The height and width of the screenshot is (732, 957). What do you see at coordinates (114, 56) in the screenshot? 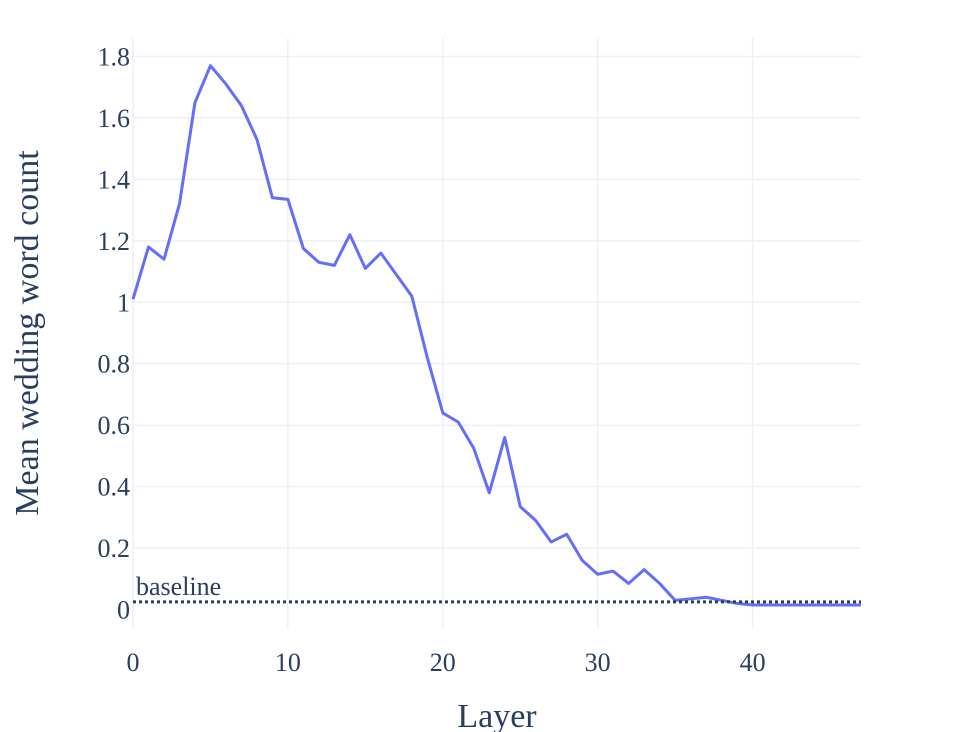
I see `y-tick-label: 1.8` at bounding box center [114, 56].